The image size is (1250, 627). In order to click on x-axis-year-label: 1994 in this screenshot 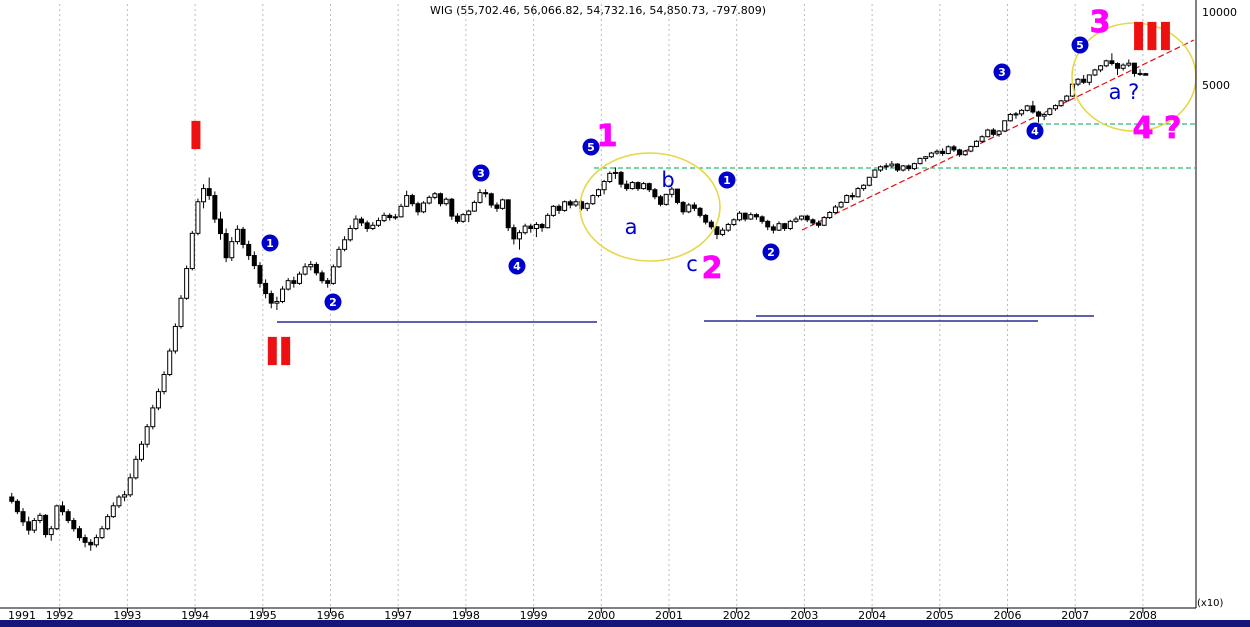, I will do `click(195, 614)`.